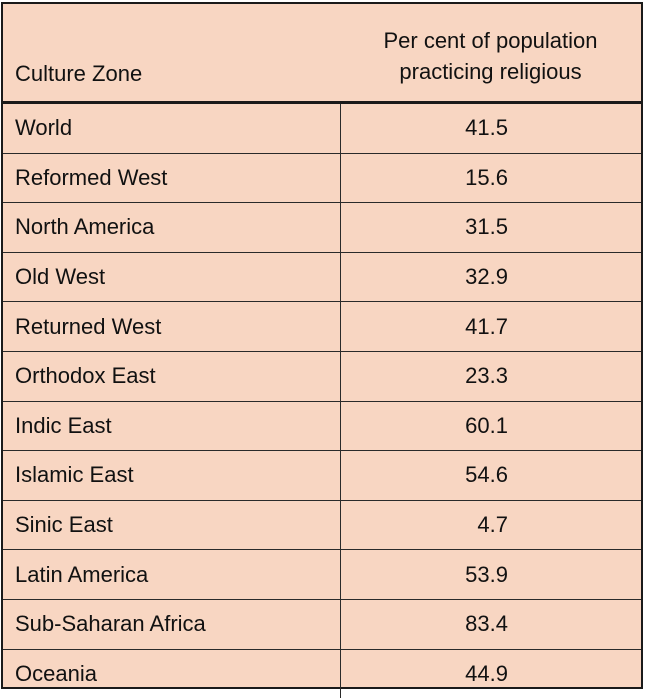 The height and width of the screenshot is (699, 662). I want to click on percent-cell: 44.9, so click(490, 673).